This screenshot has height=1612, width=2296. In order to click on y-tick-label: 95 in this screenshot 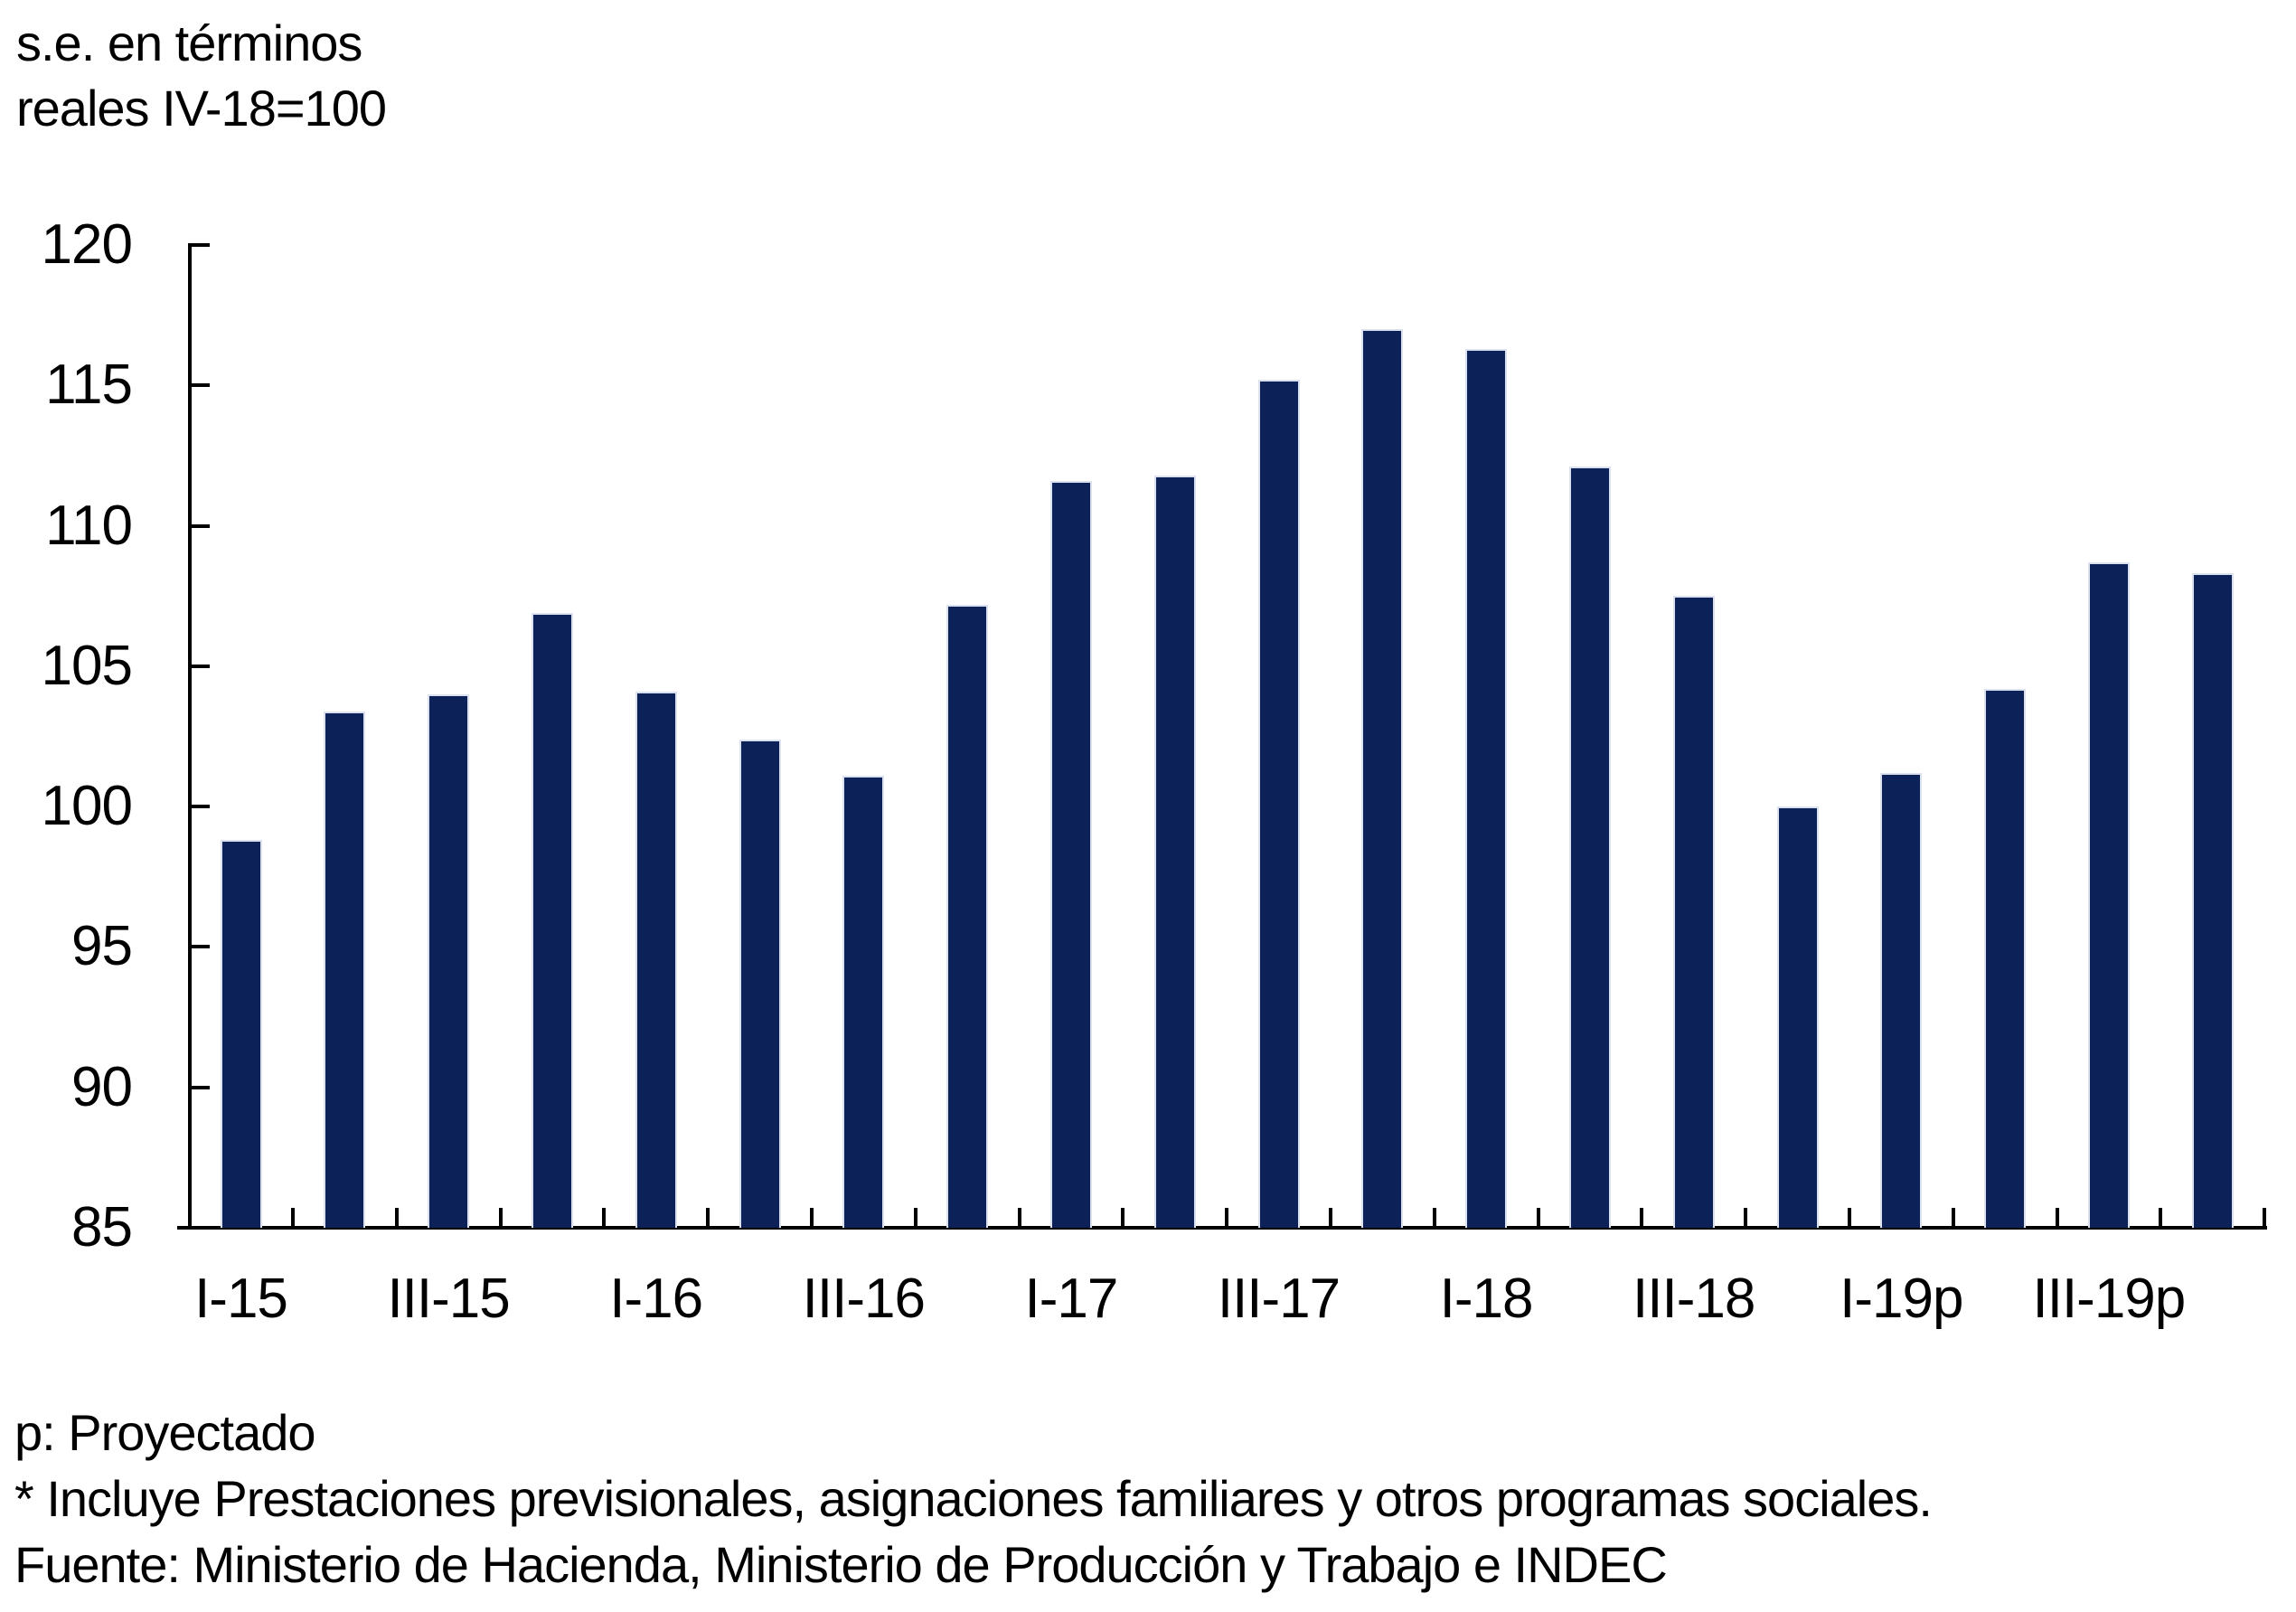, I will do `click(102, 946)`.